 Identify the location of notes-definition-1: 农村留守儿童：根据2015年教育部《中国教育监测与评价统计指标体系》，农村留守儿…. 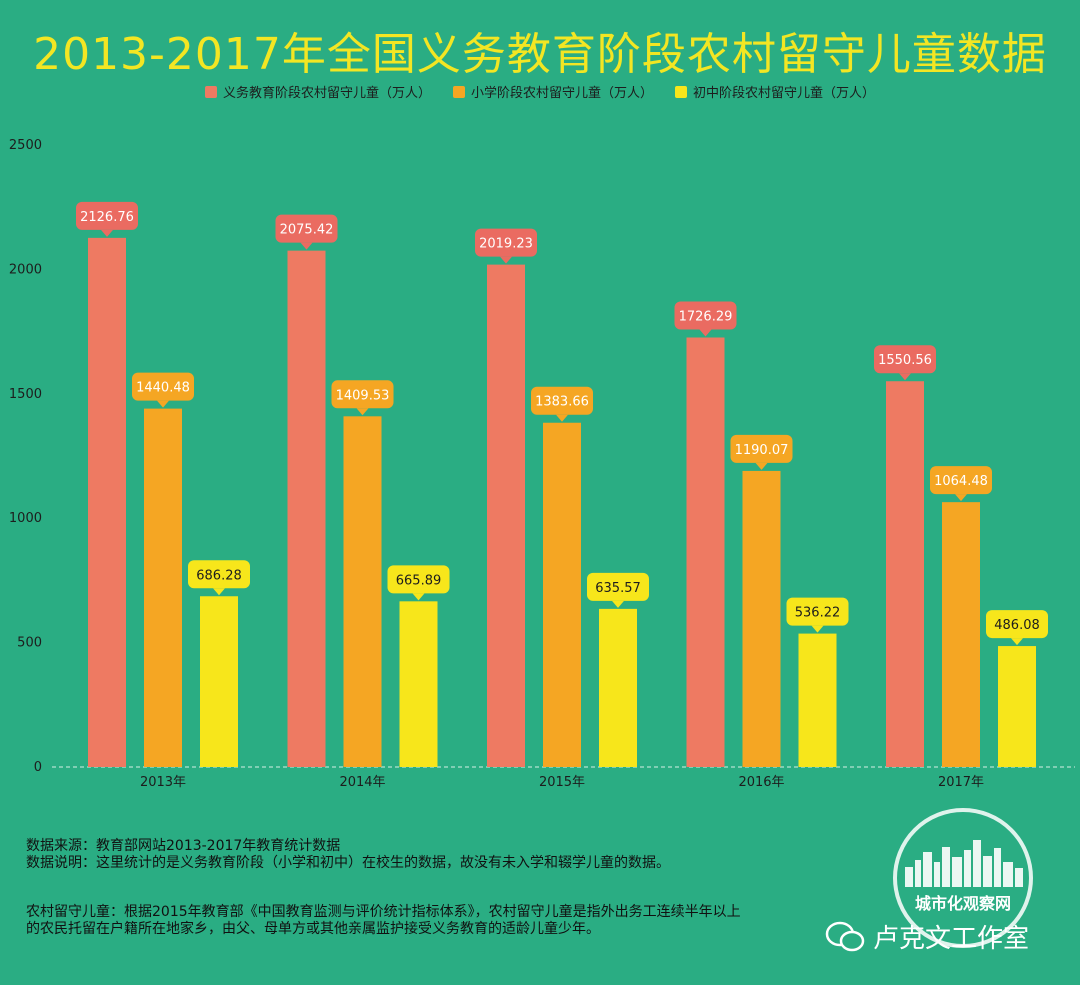
(383, 912).